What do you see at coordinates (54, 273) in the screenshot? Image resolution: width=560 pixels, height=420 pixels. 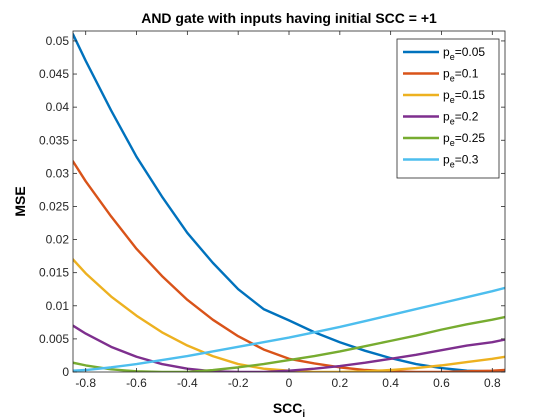 I see `y-tick-label: 0.015` at bounding box center [54, 273].